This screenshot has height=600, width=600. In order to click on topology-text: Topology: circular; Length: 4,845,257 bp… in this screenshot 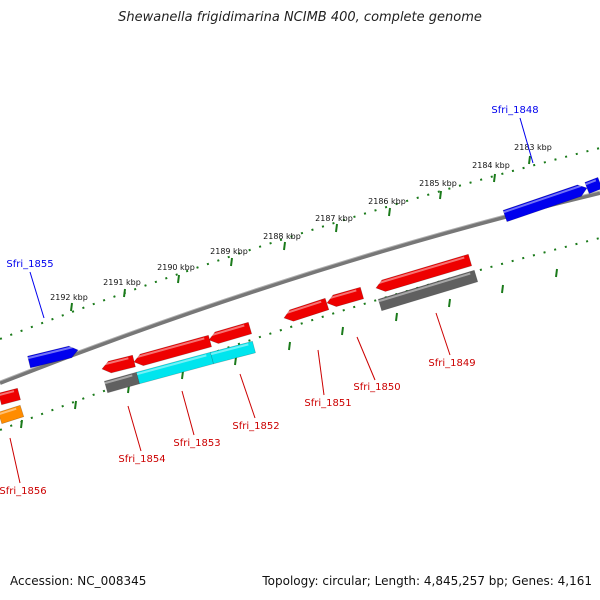, I will do `click(427, 581)`.